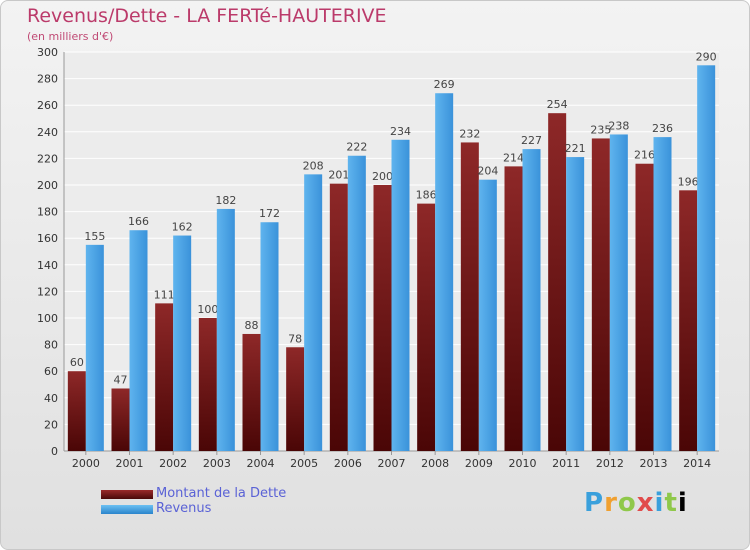 The width and height of the screenshot is (750, 550). I want to click on value-label-dette: 111, so click(164, 294).